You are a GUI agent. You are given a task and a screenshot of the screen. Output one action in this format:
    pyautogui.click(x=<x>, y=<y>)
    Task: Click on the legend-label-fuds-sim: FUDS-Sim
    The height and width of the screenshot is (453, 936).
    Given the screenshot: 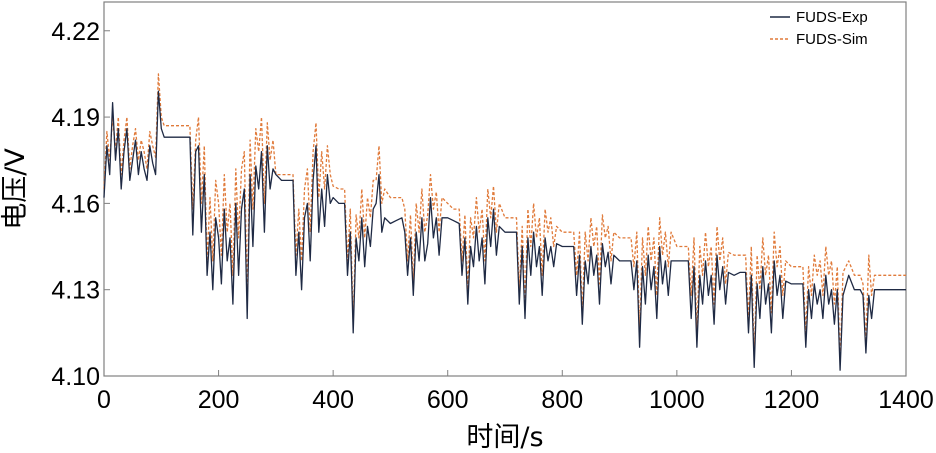 What is the action you would take?
    pyautogui.click(x=832, y=39)
    